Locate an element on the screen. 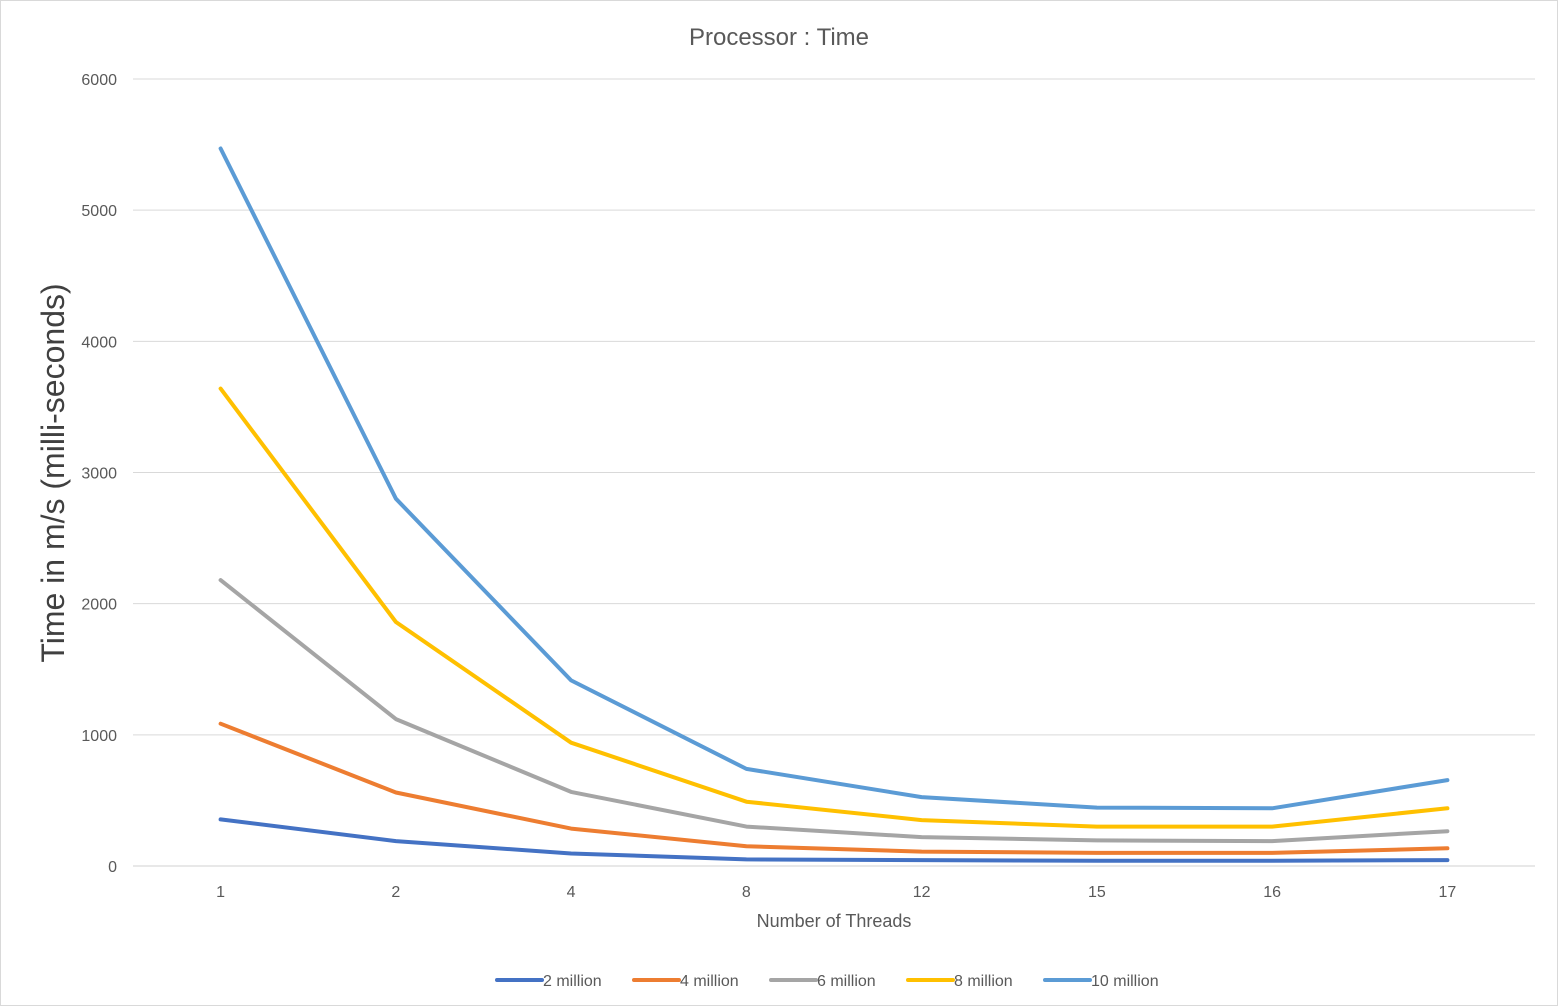 The width and height of the screenshot is (1558, 1006). y-tick-label: 5000 is located at coordinates (99, 211).